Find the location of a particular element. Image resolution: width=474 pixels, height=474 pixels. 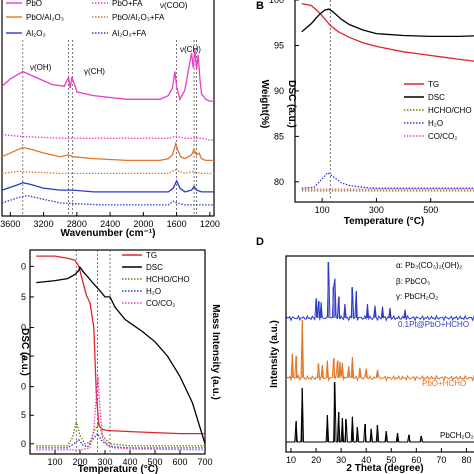

c-x-tick-label-0: 100 is located at coordinates (54, 462).